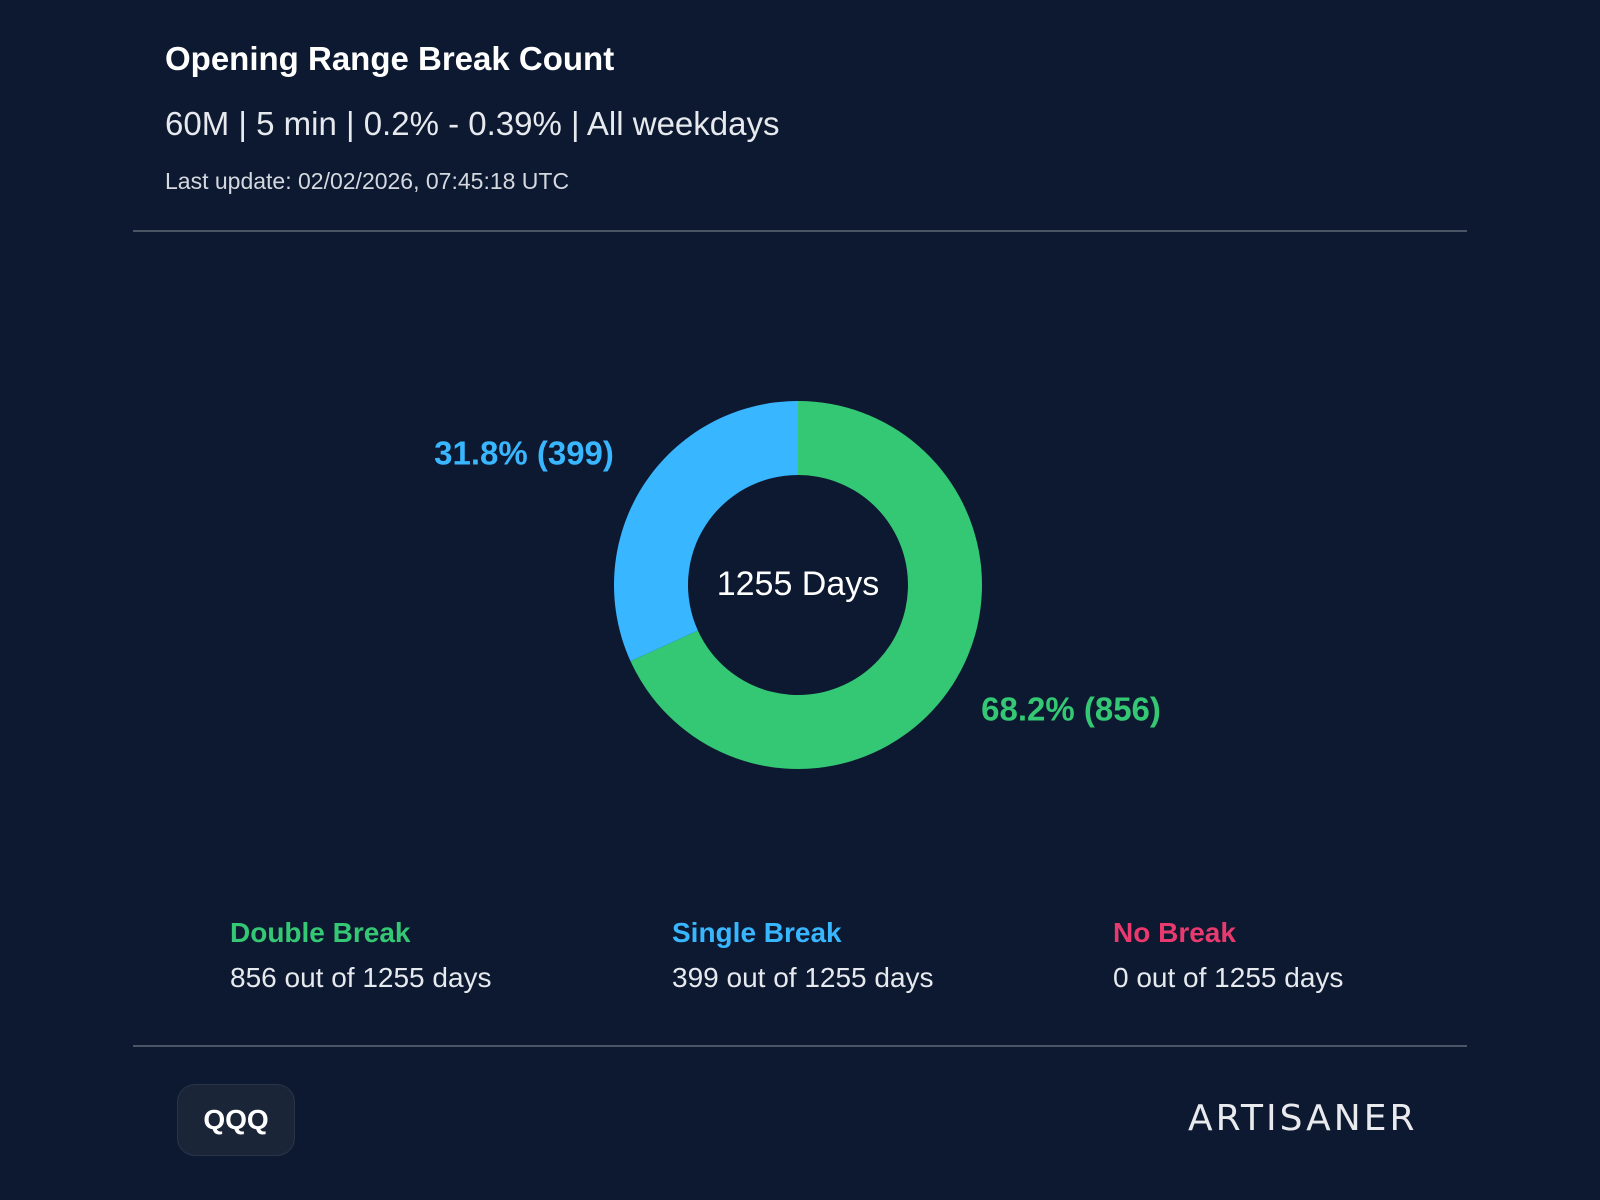 This screenshot has height=1200, width=1600. What do you see at coordinates (1071, 709) in the screenshot?
I see `double-break-data-label: 68.2% (856)` at bounding box center [1071, 709].